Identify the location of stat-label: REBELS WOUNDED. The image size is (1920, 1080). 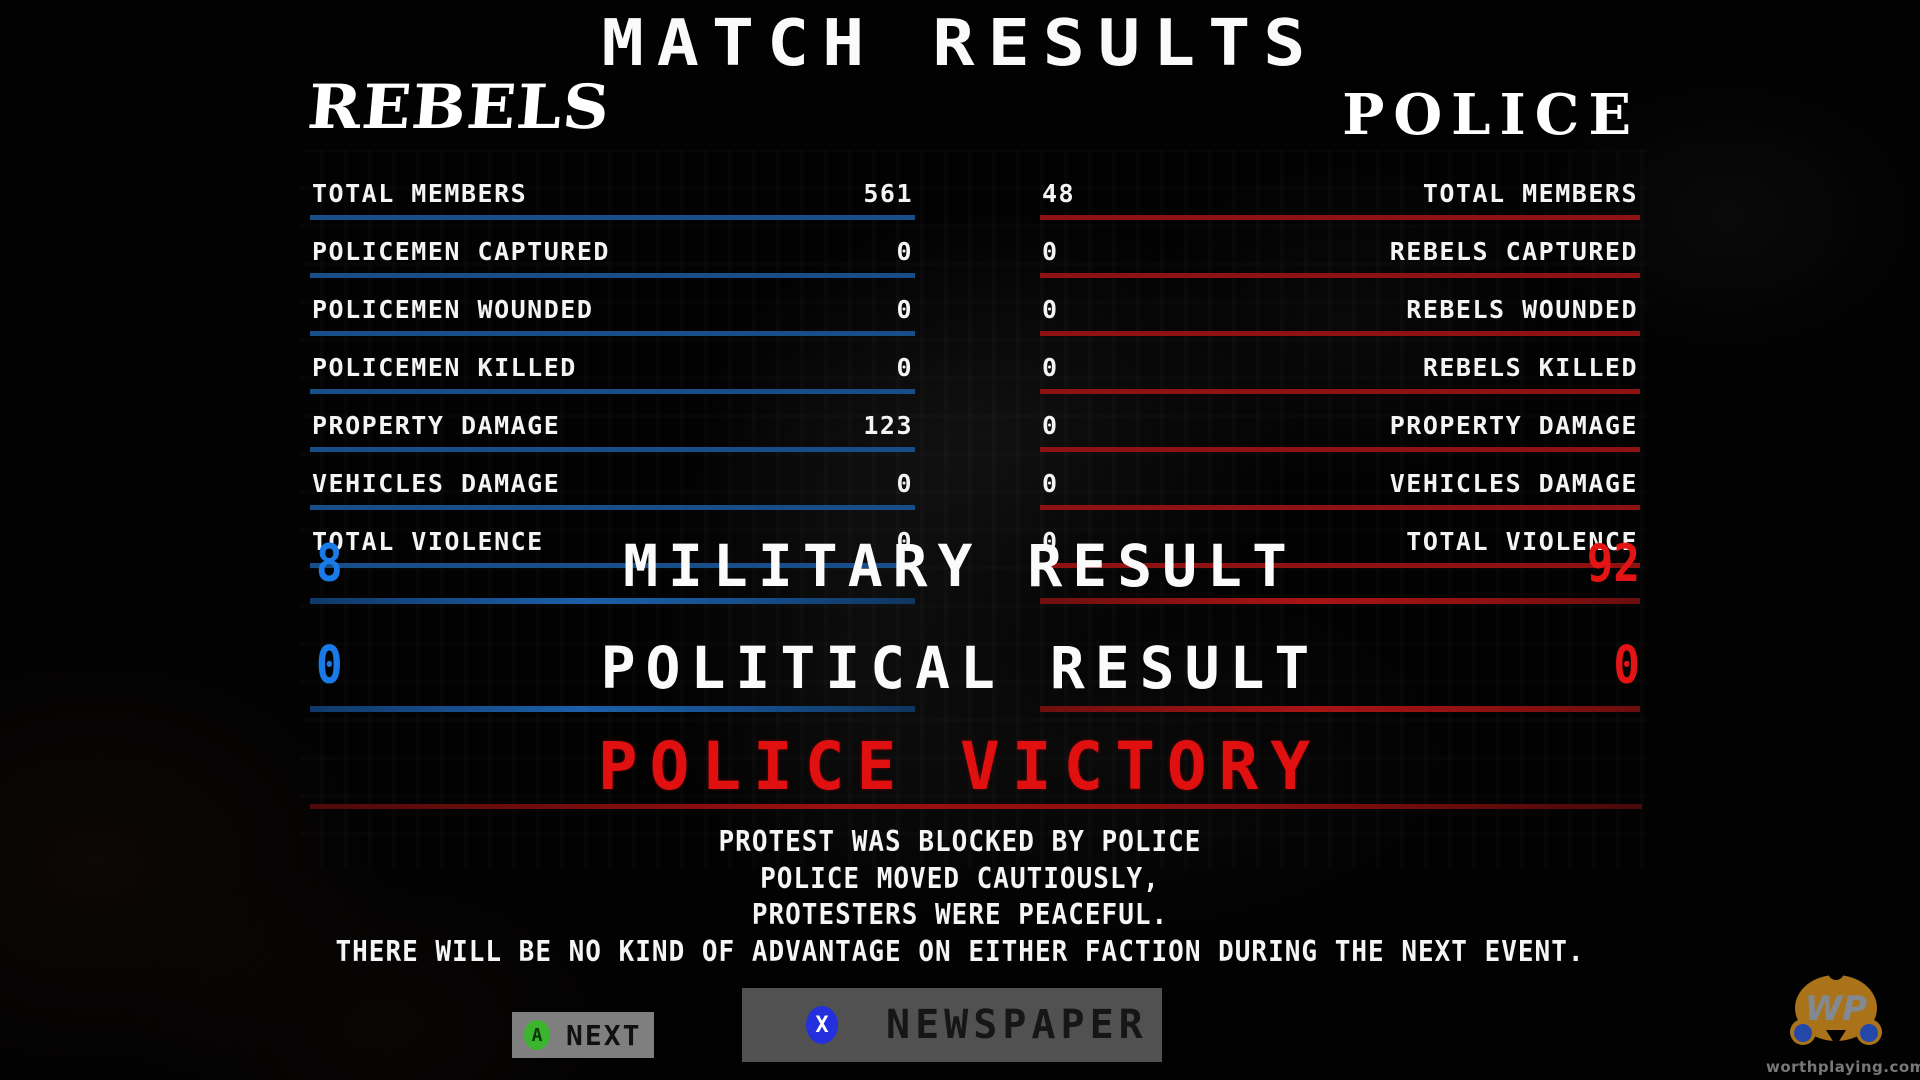
(1522, 309).